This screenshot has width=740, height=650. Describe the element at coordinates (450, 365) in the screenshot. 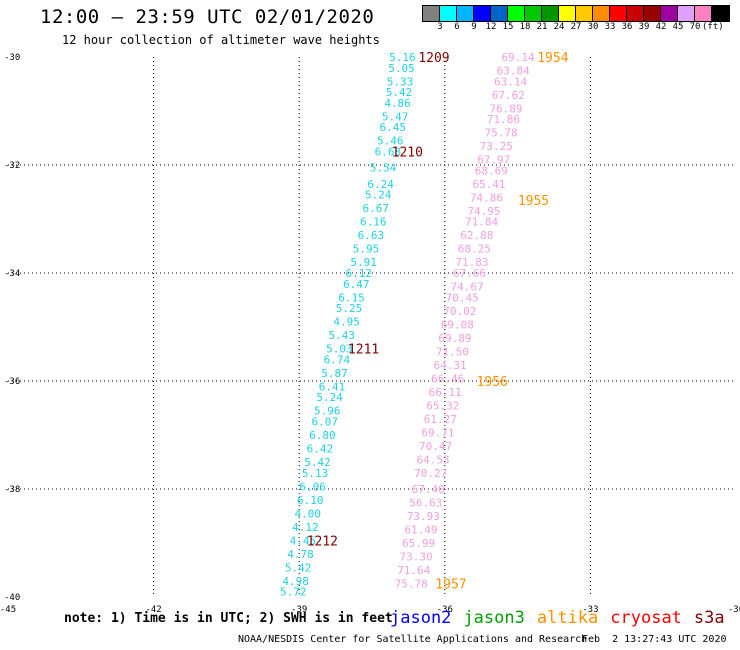

I see `wave-height-value: 64.31` at that location.